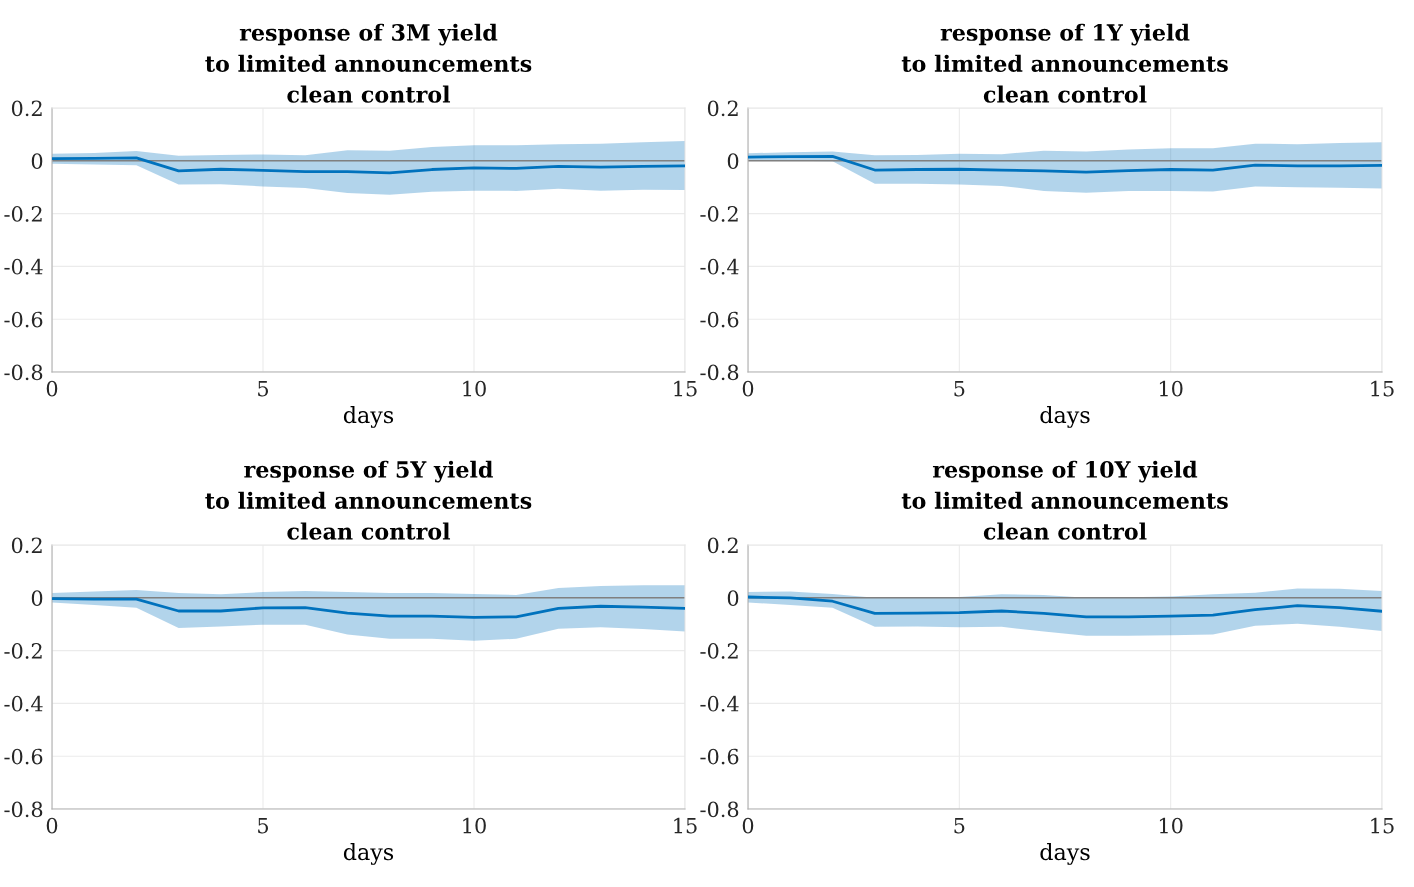  Describe the element at coordinates (1064, 500) in the screenshot. I see `chart-title: response of 10Y yield to limited announcements clean control` at that location.